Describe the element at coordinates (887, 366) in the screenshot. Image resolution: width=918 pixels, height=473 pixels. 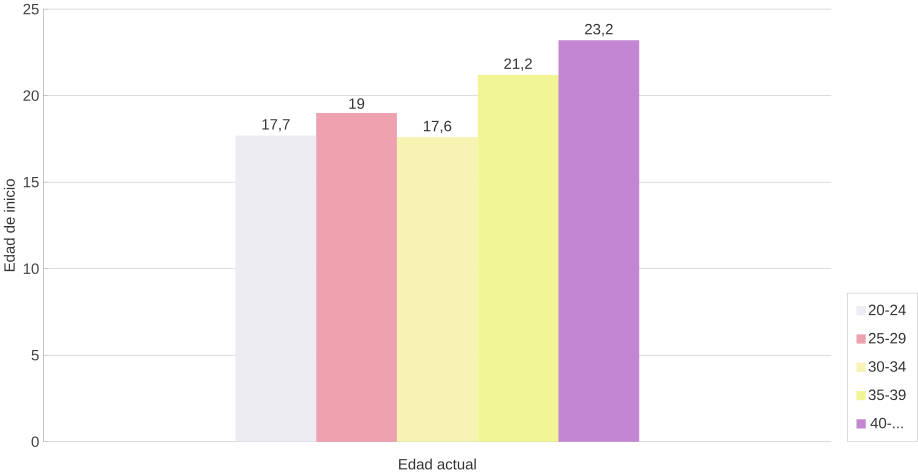
I see `legend-label: 30-34` at that location.